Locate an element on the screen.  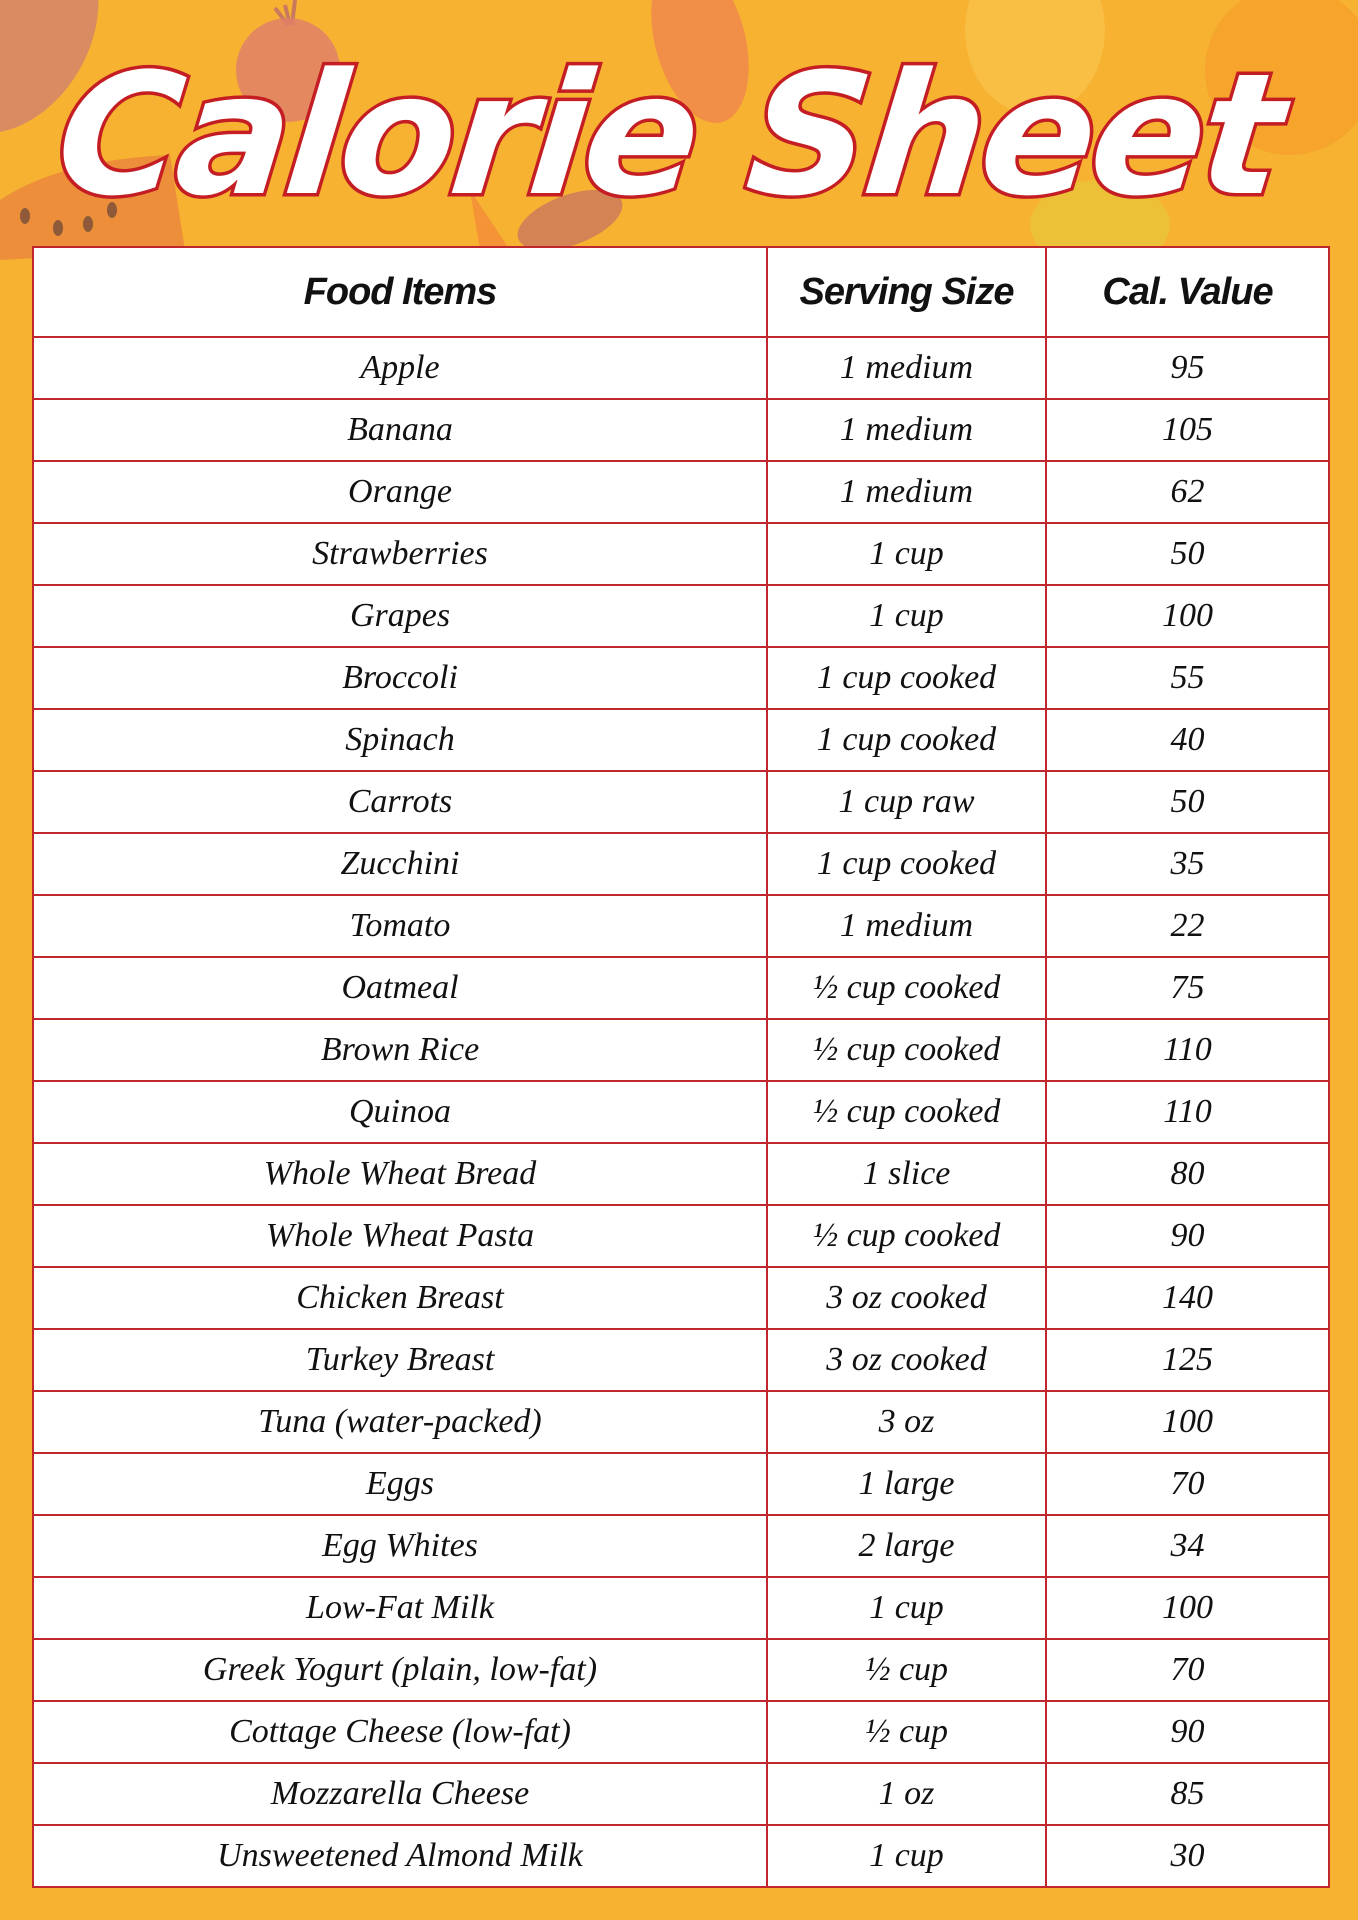
calories-cell: 34 is located at coordinates (1187, 1546).